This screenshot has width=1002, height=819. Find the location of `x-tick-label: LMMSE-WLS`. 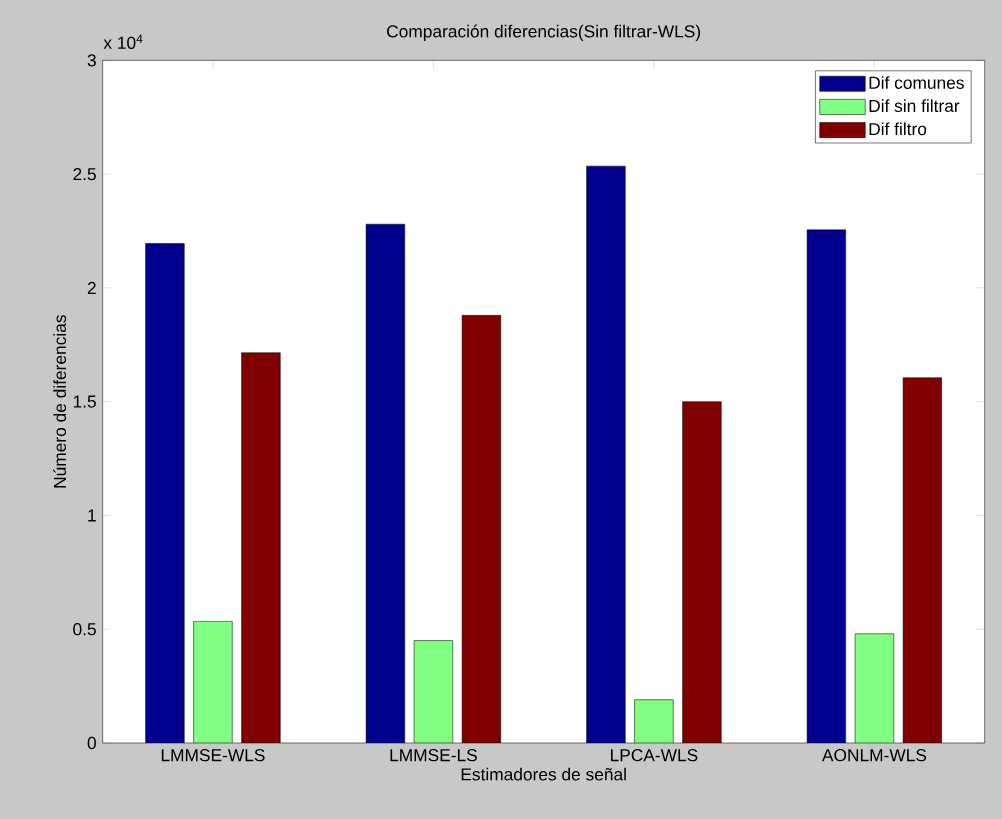

x-tick-label: LMMSE-WLS is located at coordinates (213, 755).